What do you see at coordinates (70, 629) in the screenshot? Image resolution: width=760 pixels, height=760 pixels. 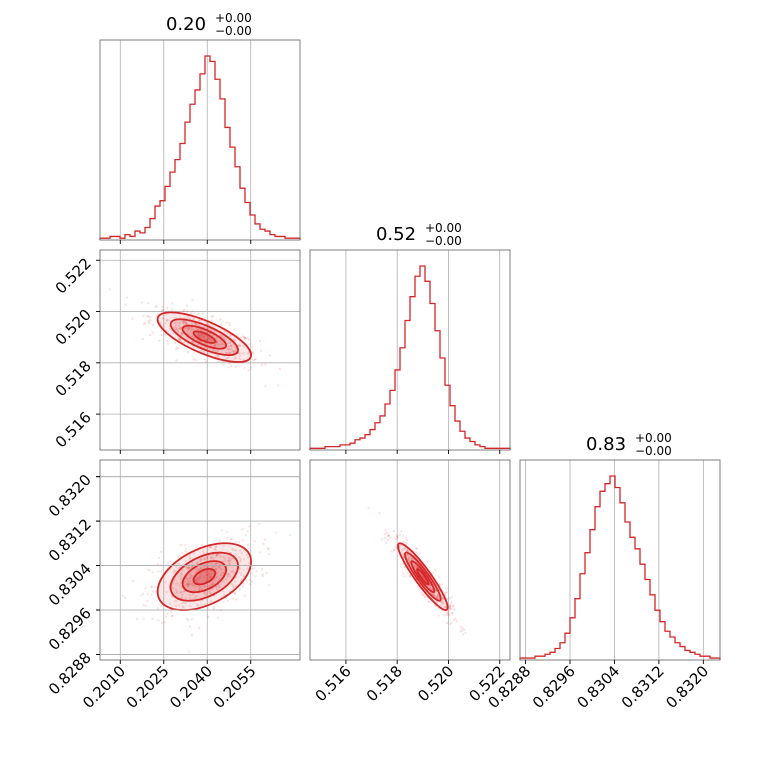 I see `y-tick-label-p2: 0.8296` at bounding box center [70, 629].